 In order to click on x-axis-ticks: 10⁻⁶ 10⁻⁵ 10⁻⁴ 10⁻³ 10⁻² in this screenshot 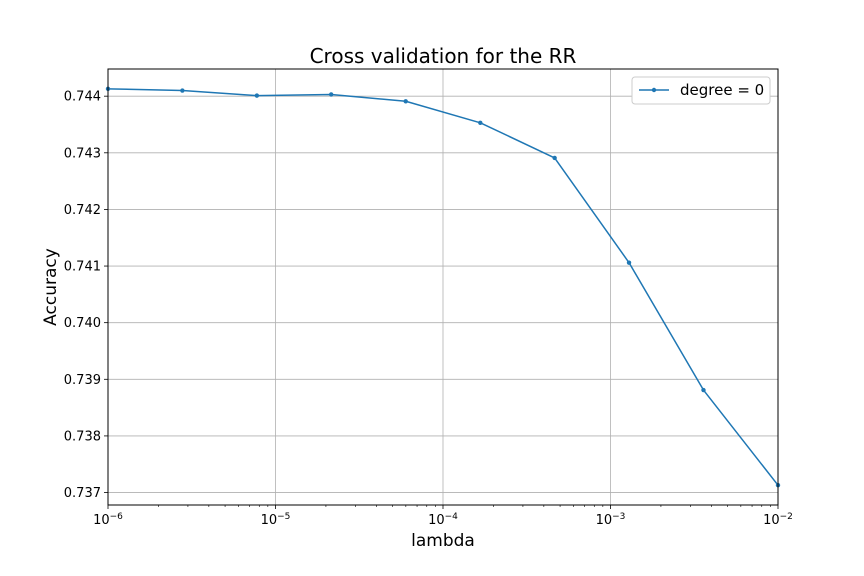, I will do `click(443, 516)`.